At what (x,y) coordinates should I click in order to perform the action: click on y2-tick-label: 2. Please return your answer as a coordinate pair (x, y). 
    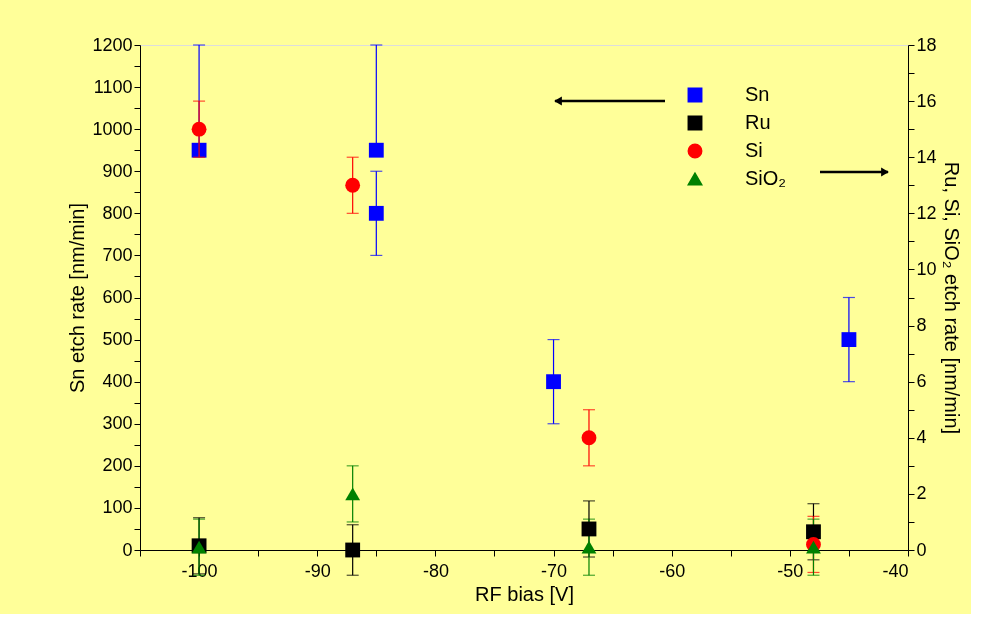
    Looking at the image, I should click on (921, 493).